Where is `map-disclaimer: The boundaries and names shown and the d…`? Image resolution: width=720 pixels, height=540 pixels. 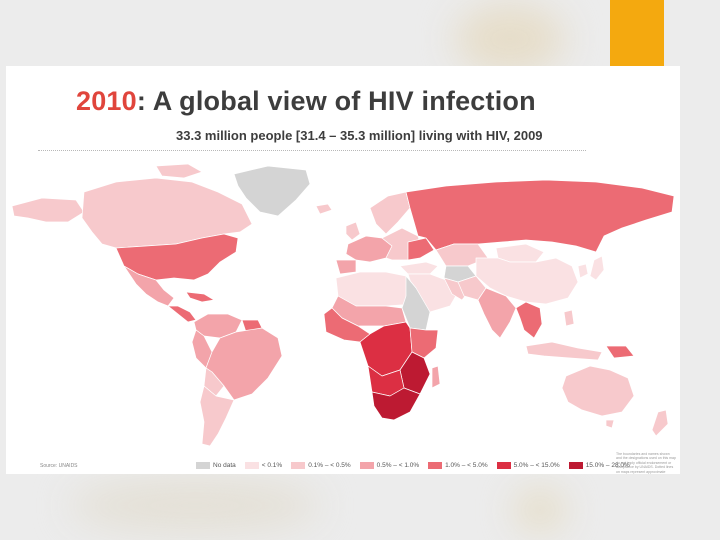 map-disclaimer: The boundaries and names shown and the d… is located at coordinates (646, 463).